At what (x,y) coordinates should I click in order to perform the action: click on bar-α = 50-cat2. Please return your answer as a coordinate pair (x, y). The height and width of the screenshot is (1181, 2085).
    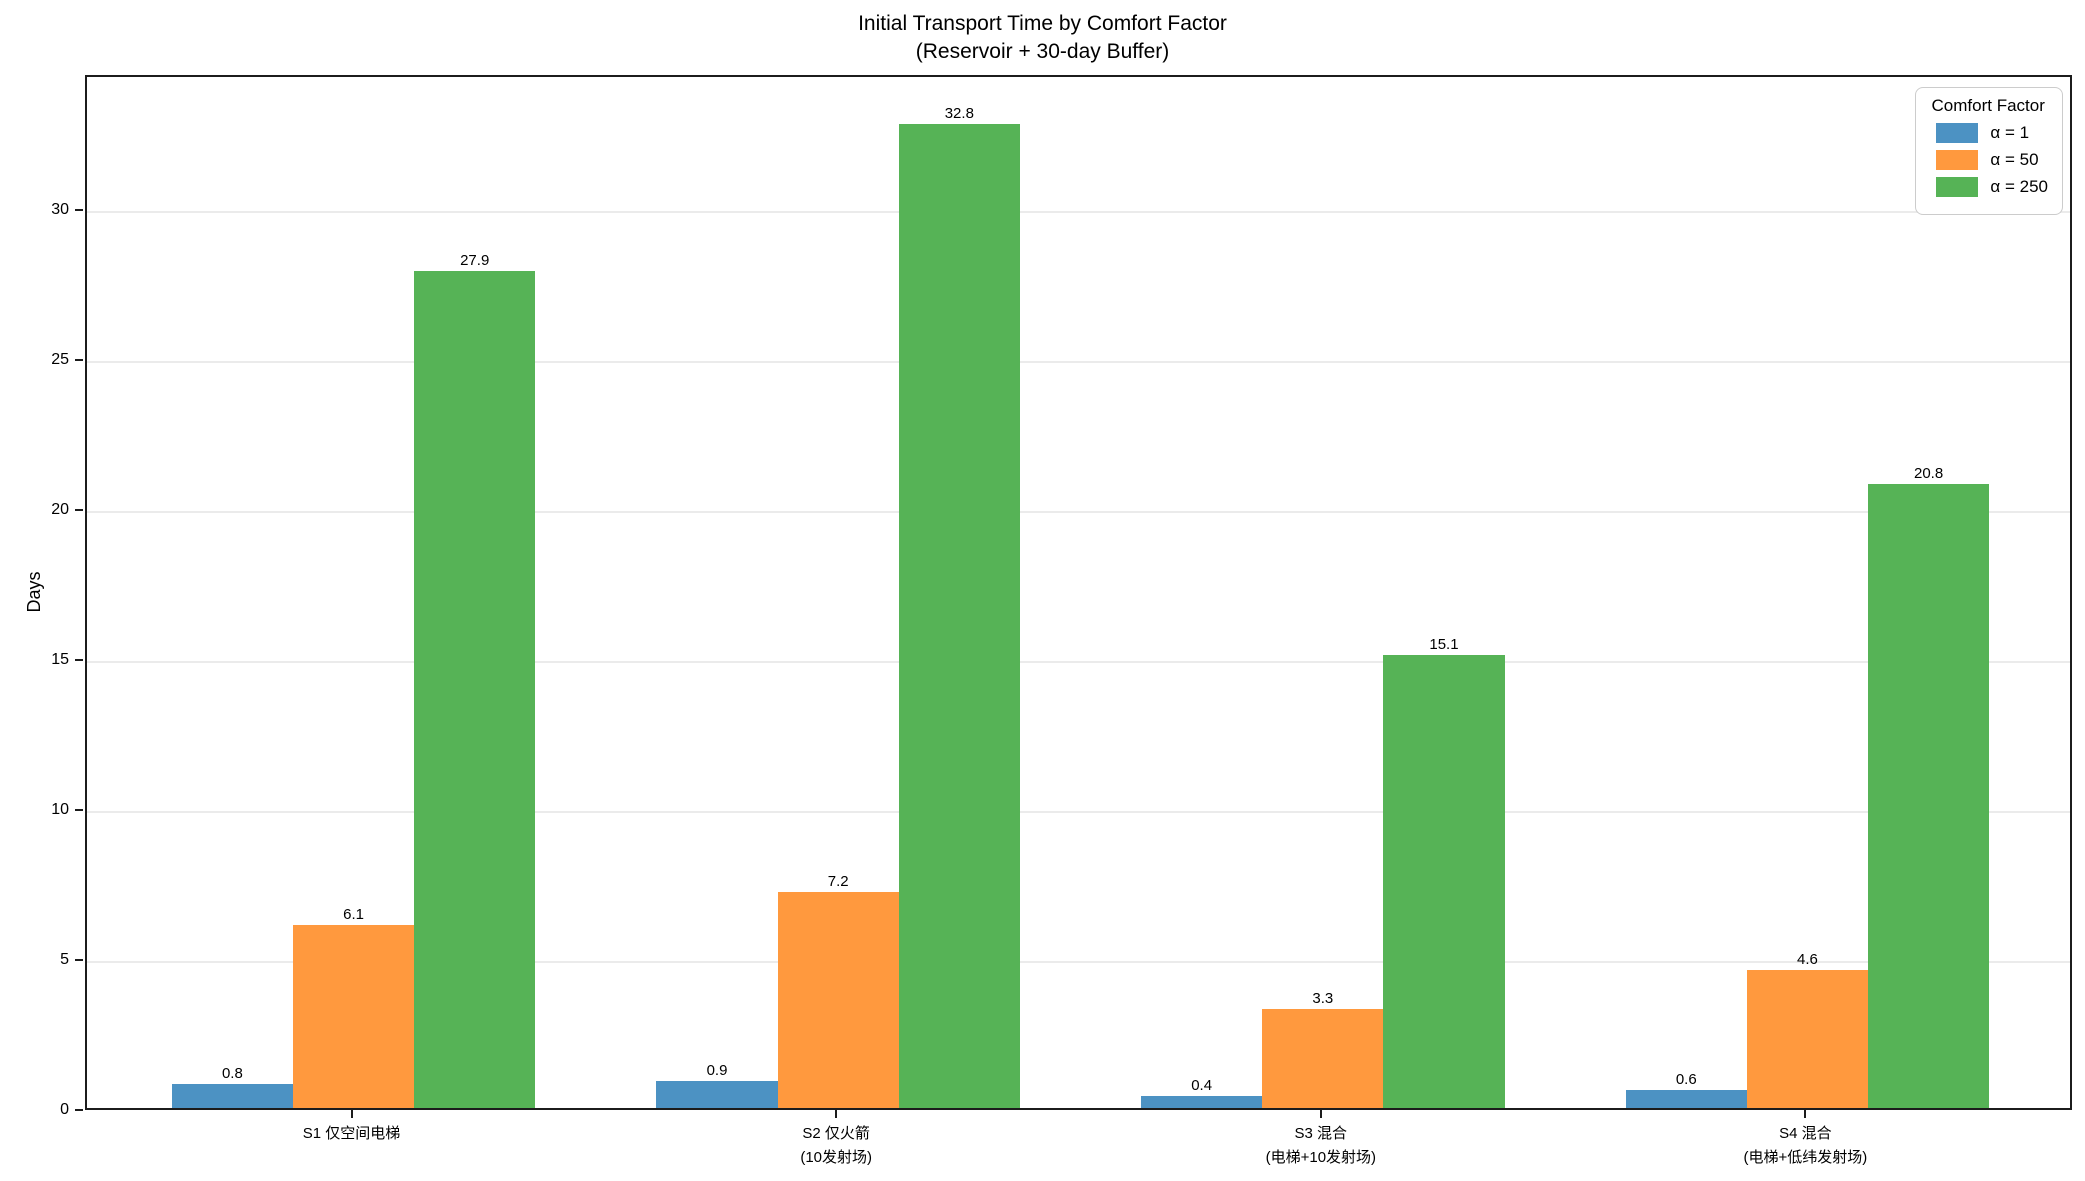
    Looking at the image, I should click on (838, 1000).